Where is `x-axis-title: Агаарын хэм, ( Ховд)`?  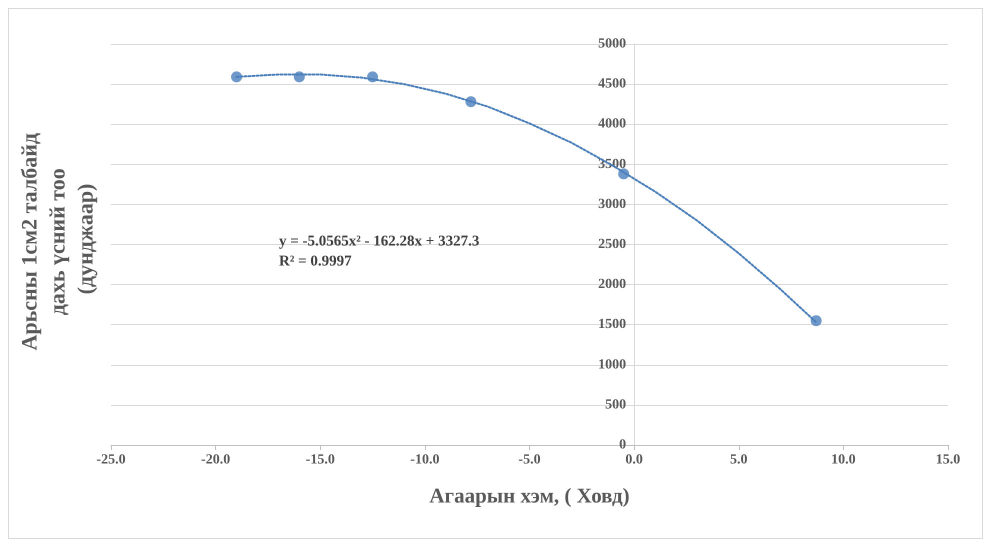 x-axis-title: Агаарын хэм, ( Ховд) is located at coordinates (529, 496).